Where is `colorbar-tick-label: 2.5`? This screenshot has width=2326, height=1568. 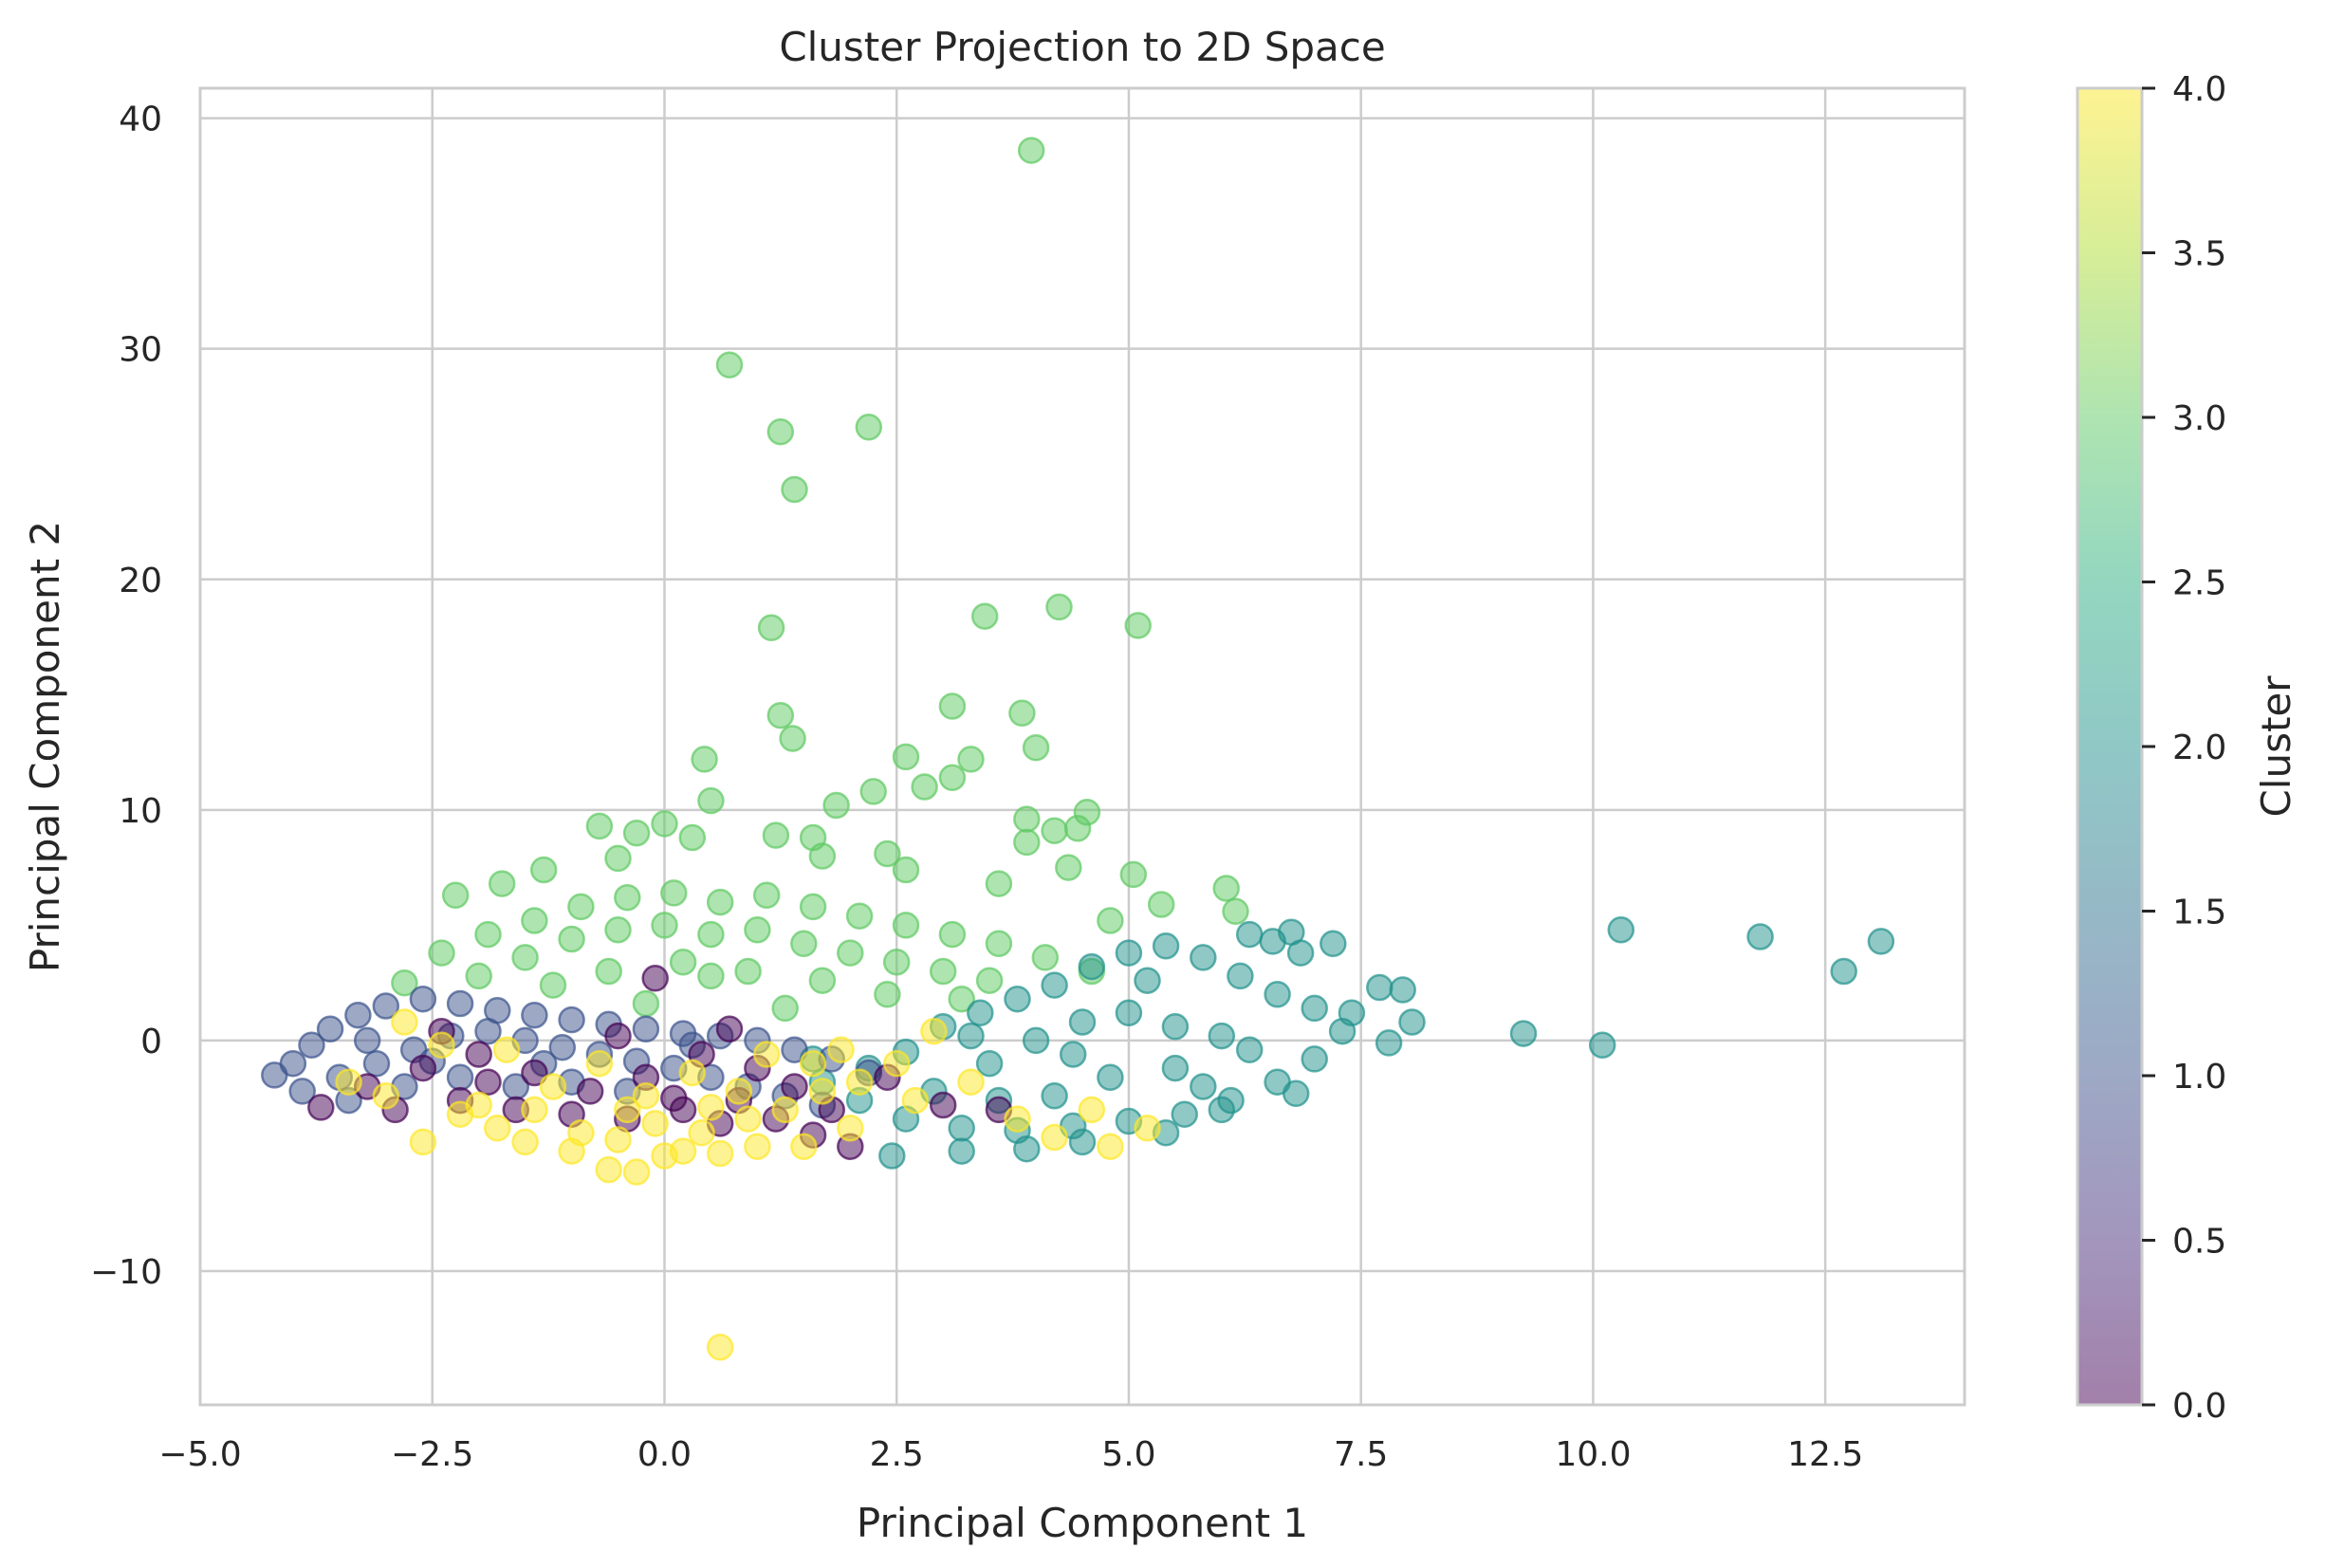
colorbar-tick-label: 2.5 is located at coordinates (2199, 583).